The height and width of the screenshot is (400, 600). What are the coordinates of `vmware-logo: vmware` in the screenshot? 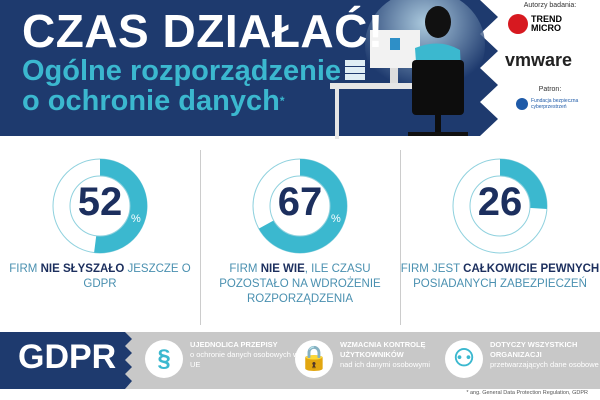 It's located at (539, 60).